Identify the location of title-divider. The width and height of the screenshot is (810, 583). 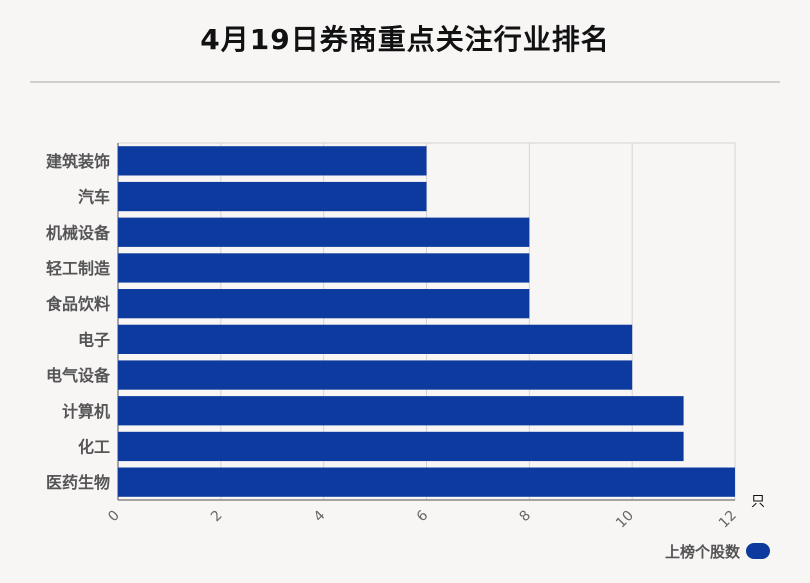
(405, 82).